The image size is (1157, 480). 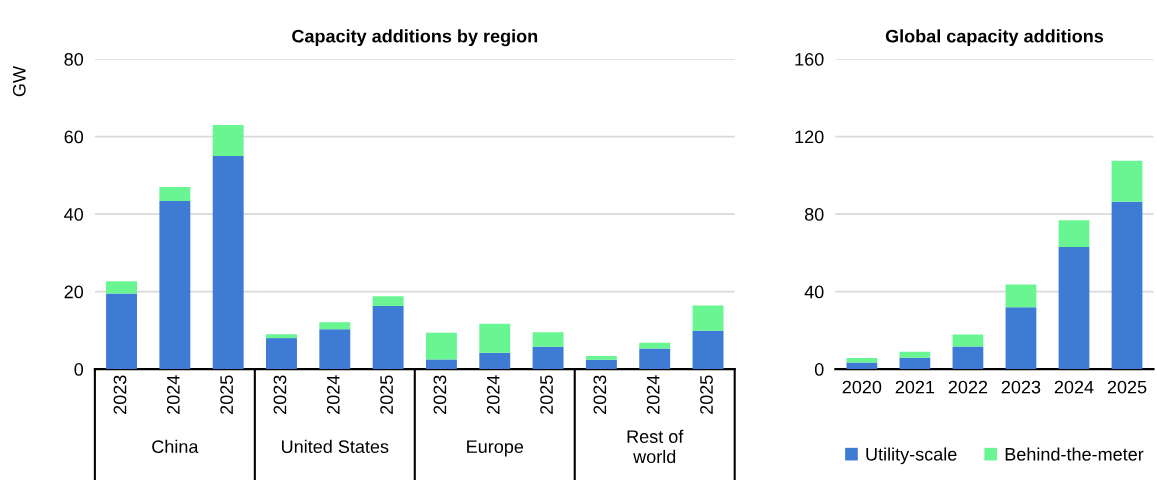 I want to click on legend-label: Utility-scale, so click(x=911, y=456).